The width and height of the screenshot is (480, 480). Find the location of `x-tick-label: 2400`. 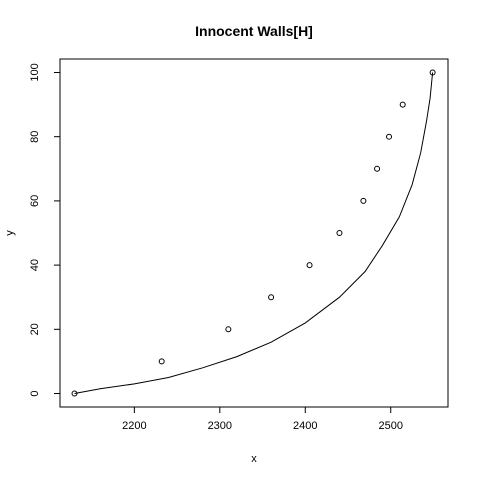

x-tick-label: 2400 is located at coordinates (305, 426).